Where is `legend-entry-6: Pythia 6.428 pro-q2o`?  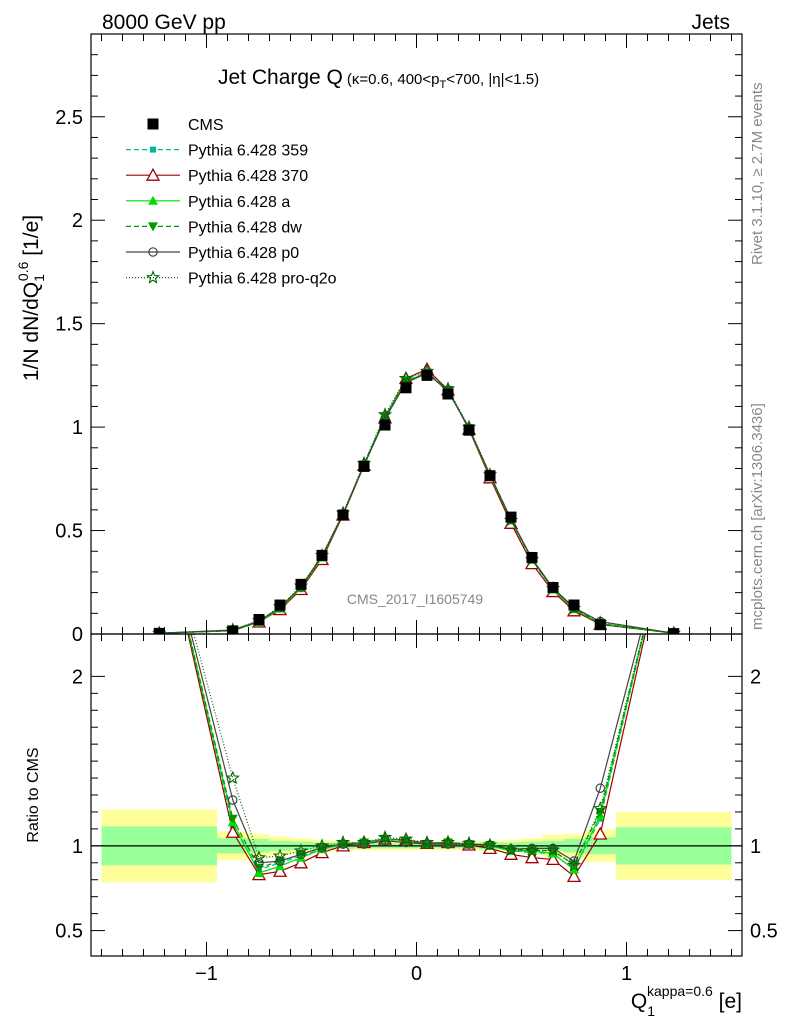
legend-entry-6: Pythia 6.428 pro-q2o is located at coordinates (231, 279).